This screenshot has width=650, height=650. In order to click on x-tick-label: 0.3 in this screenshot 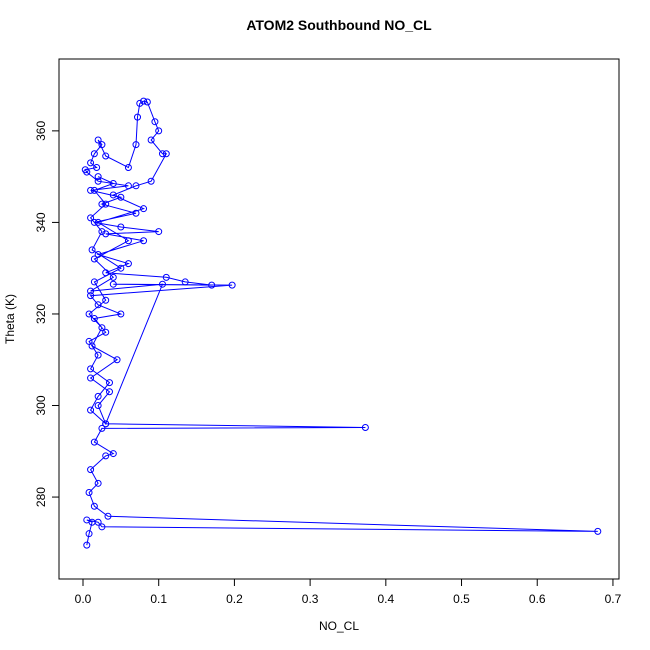, I will do `click(310, 599)`.